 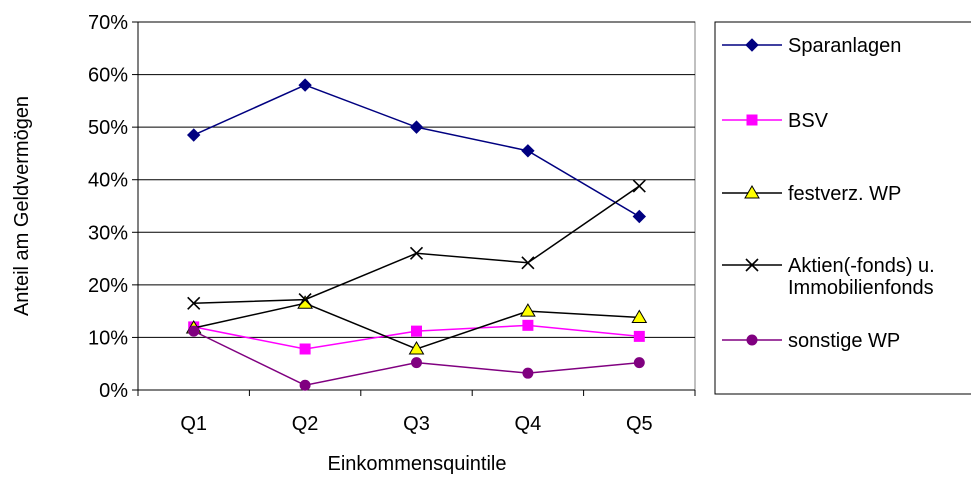 What do you see at coordinates (844, 46) in the screenshot?
I see `legend-label: Sparanlagen` at bounding box center [844, 46].